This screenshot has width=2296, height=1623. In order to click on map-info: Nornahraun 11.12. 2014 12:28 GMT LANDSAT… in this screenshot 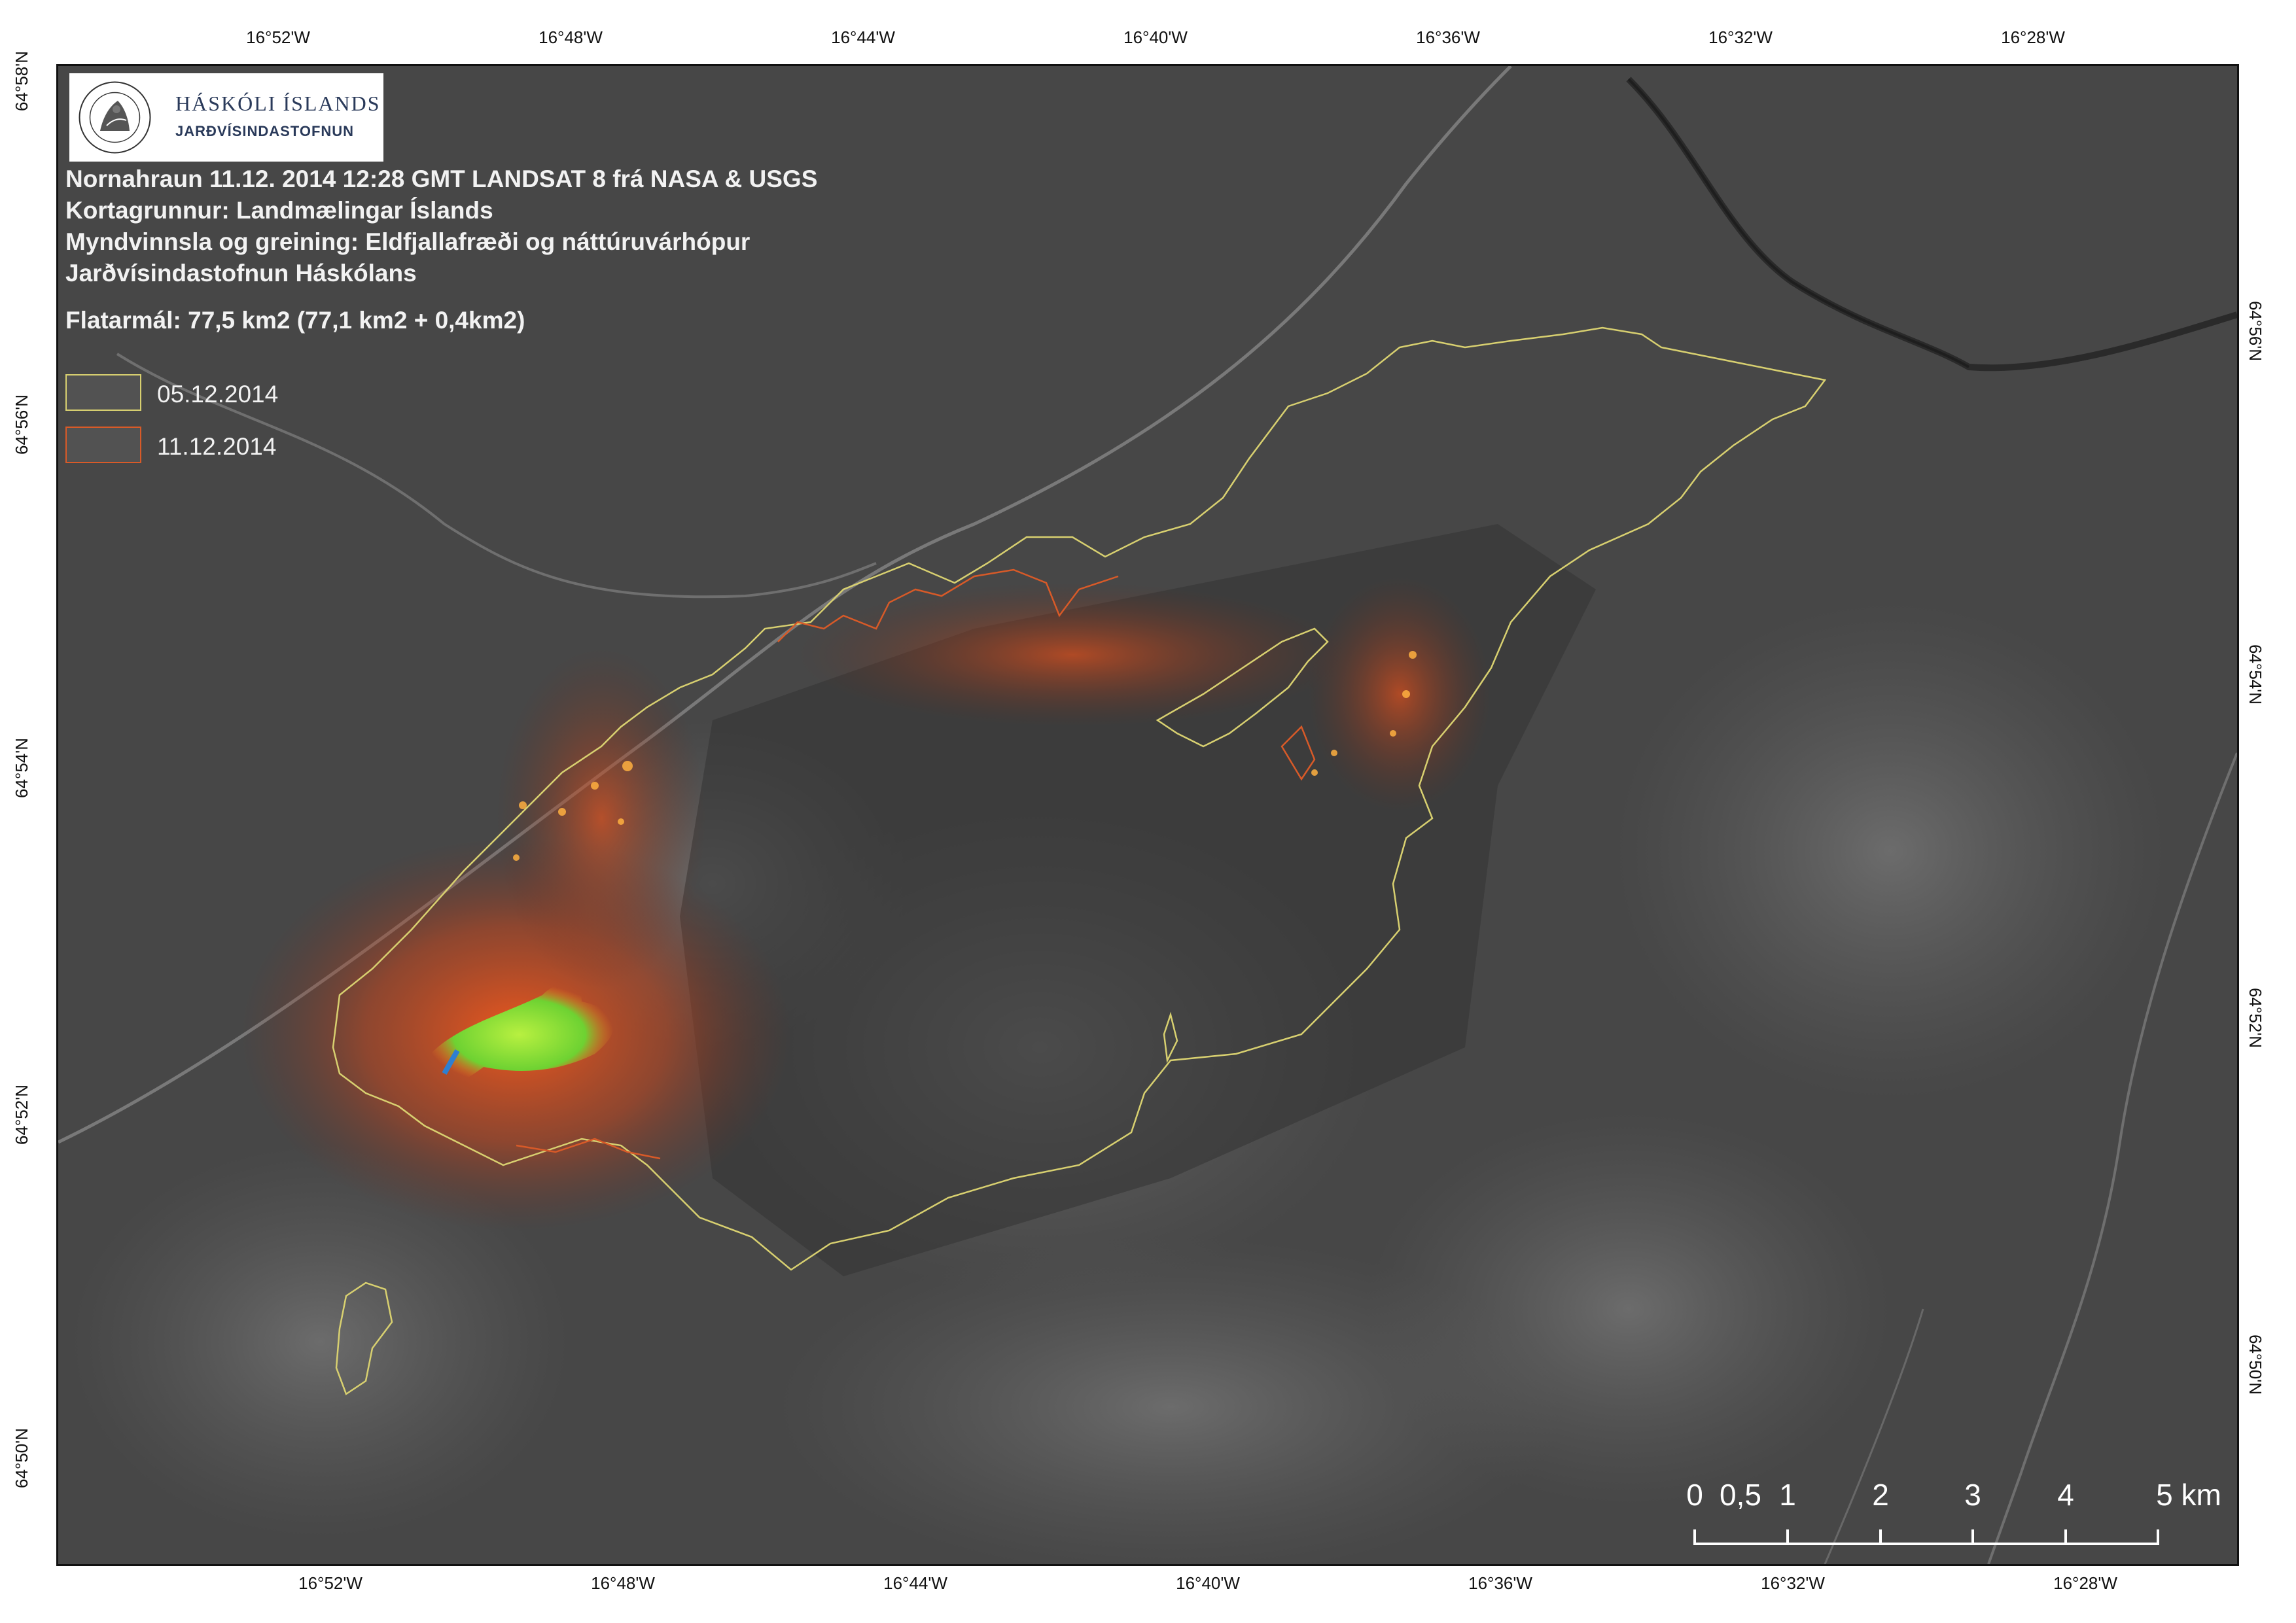, I will do `click(441, 250)`.